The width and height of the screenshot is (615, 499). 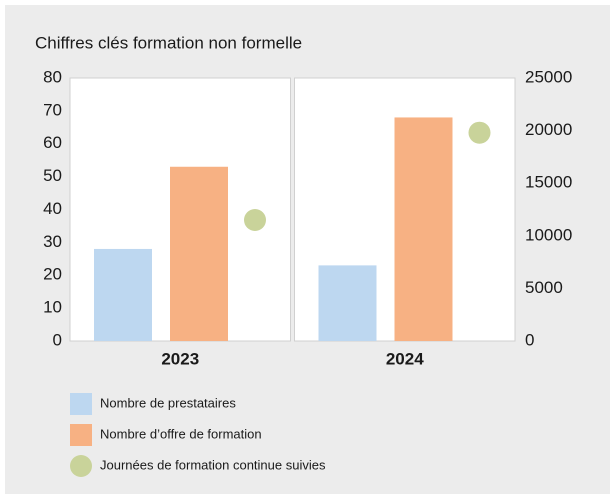 What do you see at coordinates (544, 287) in the screenshot?
I see `y2-tick-label: 5000` at bounding box center [544, 287].